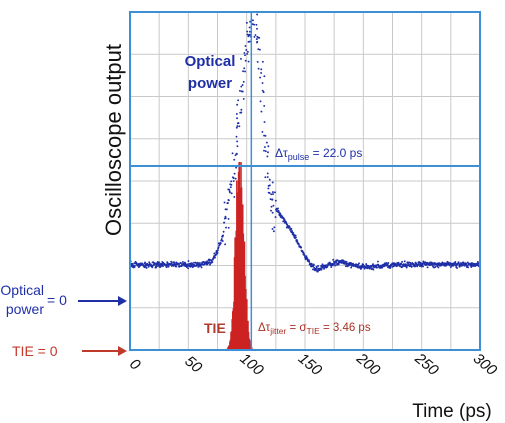  Describe the element at coordinates (35, 351) in the screenshot. I see `baseline-tie-label: TIE = 0` at that location.